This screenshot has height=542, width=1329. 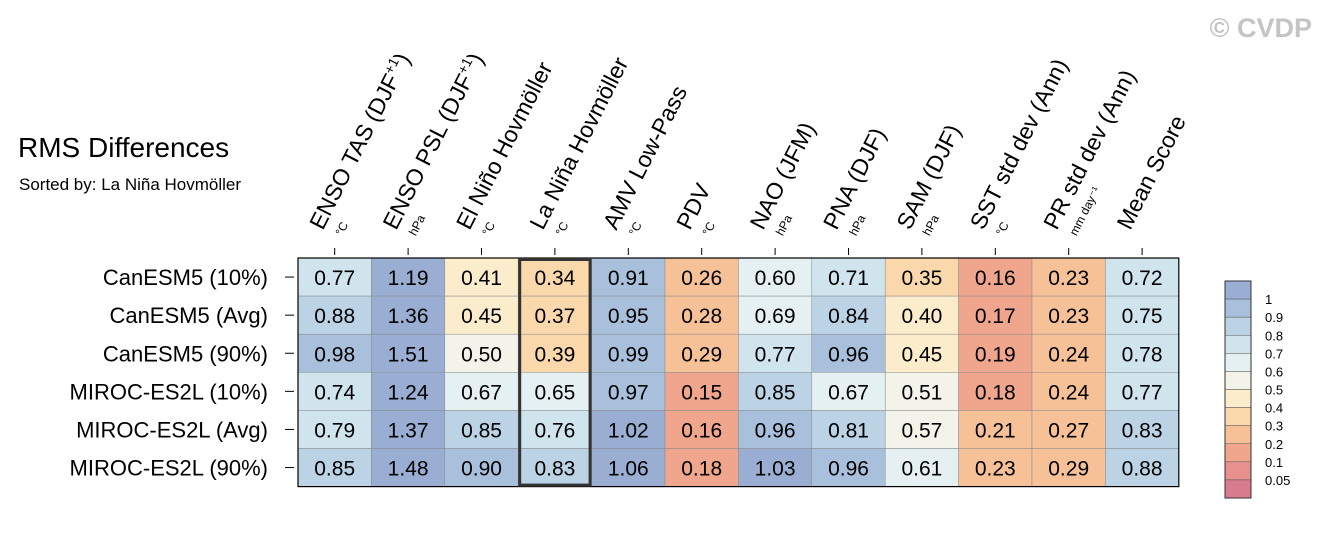 I want to click on cell-value: 0.74, so click(x=334, y=392).